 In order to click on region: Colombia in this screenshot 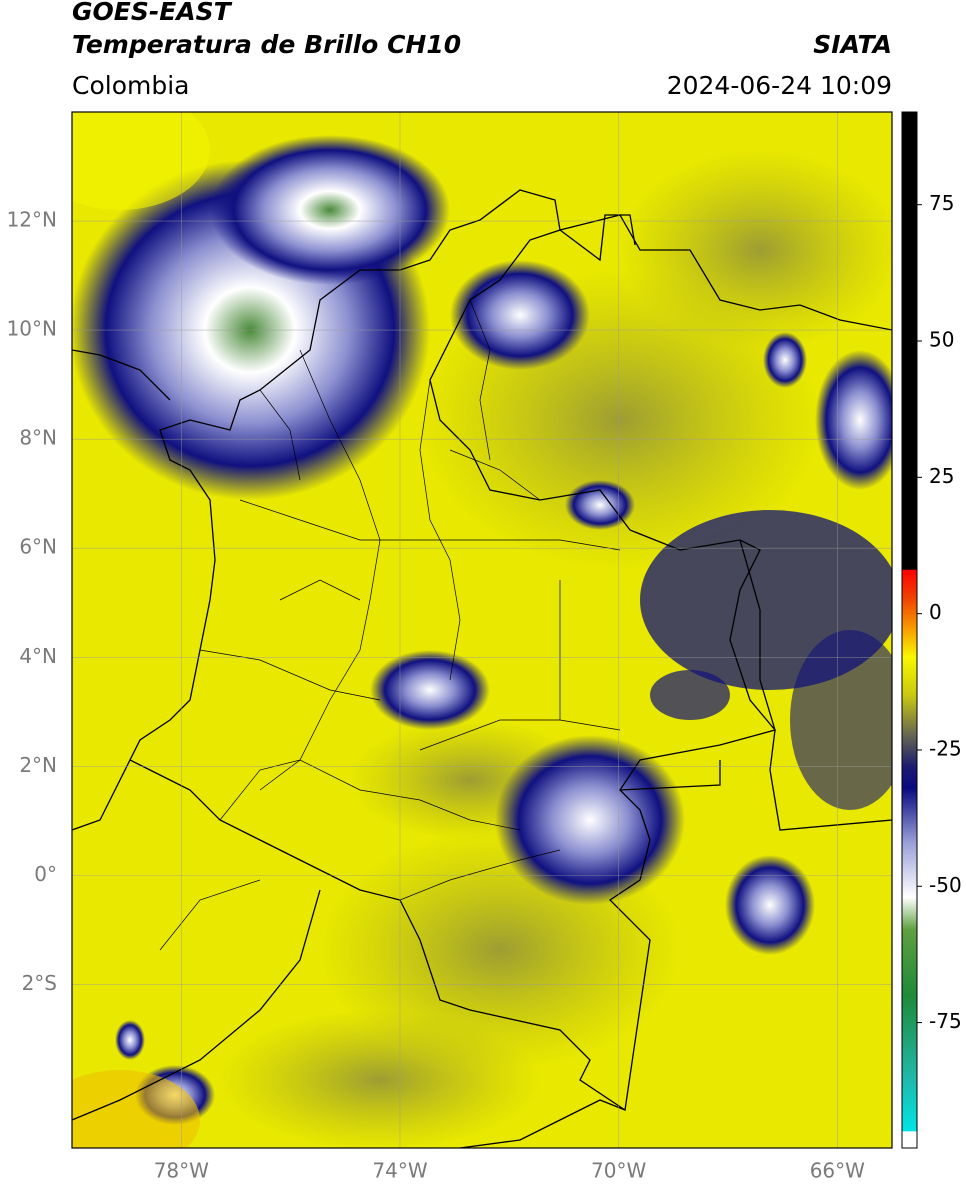, I will do `click(130, 85)`.